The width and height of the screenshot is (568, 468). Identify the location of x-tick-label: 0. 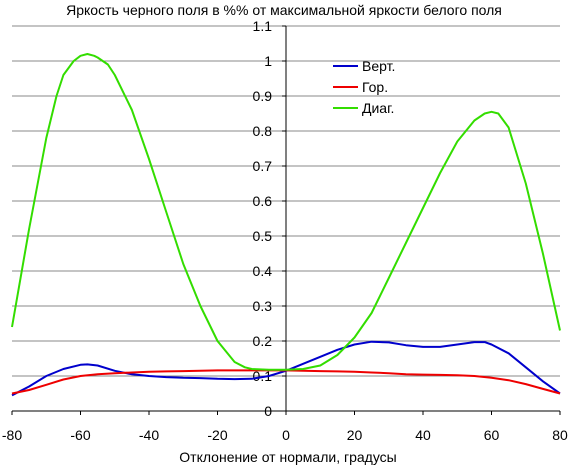
(286, 435).